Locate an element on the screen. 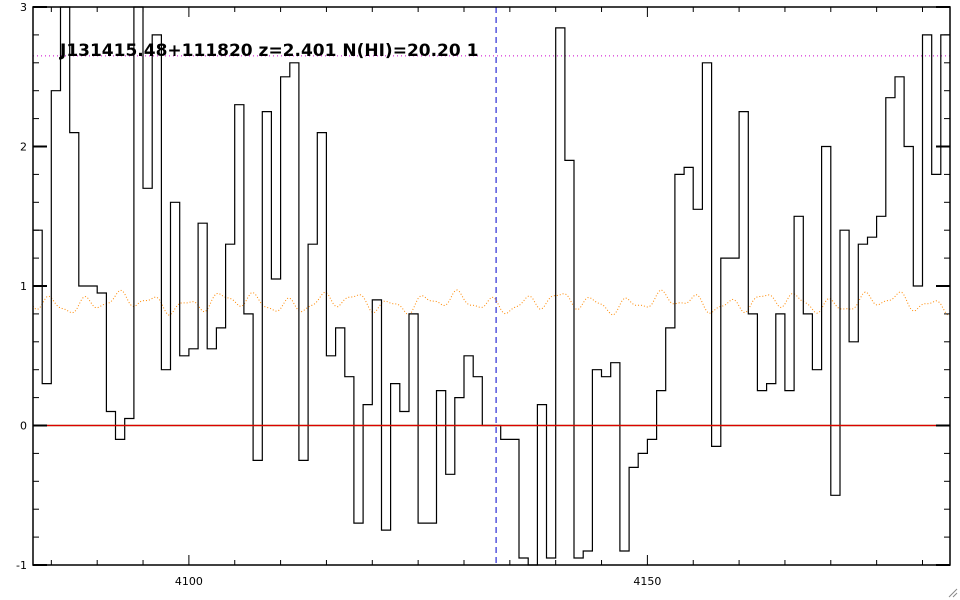 Image resolution: width=960 pixels, height=600 pixels. y-tick-label: 3 is located at coordinates (23, 7).